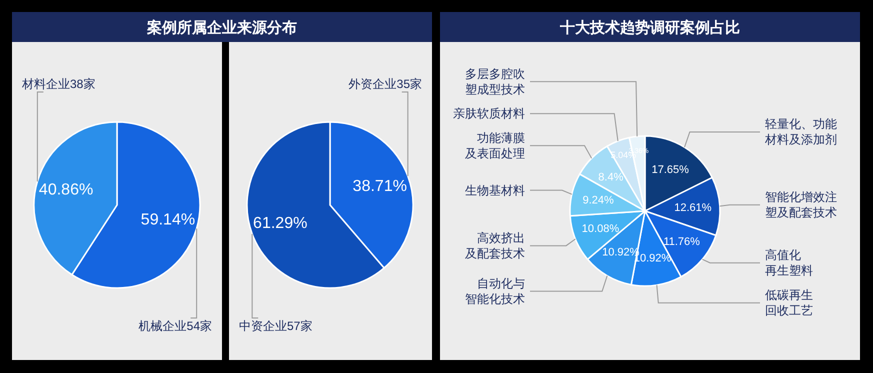 Image resolution: width=873 pixels, height=373 pixels. Describe the element at coordinates (789, 263) in the screenshot. I see `slice-label: 高值化再生塑料` at that location.